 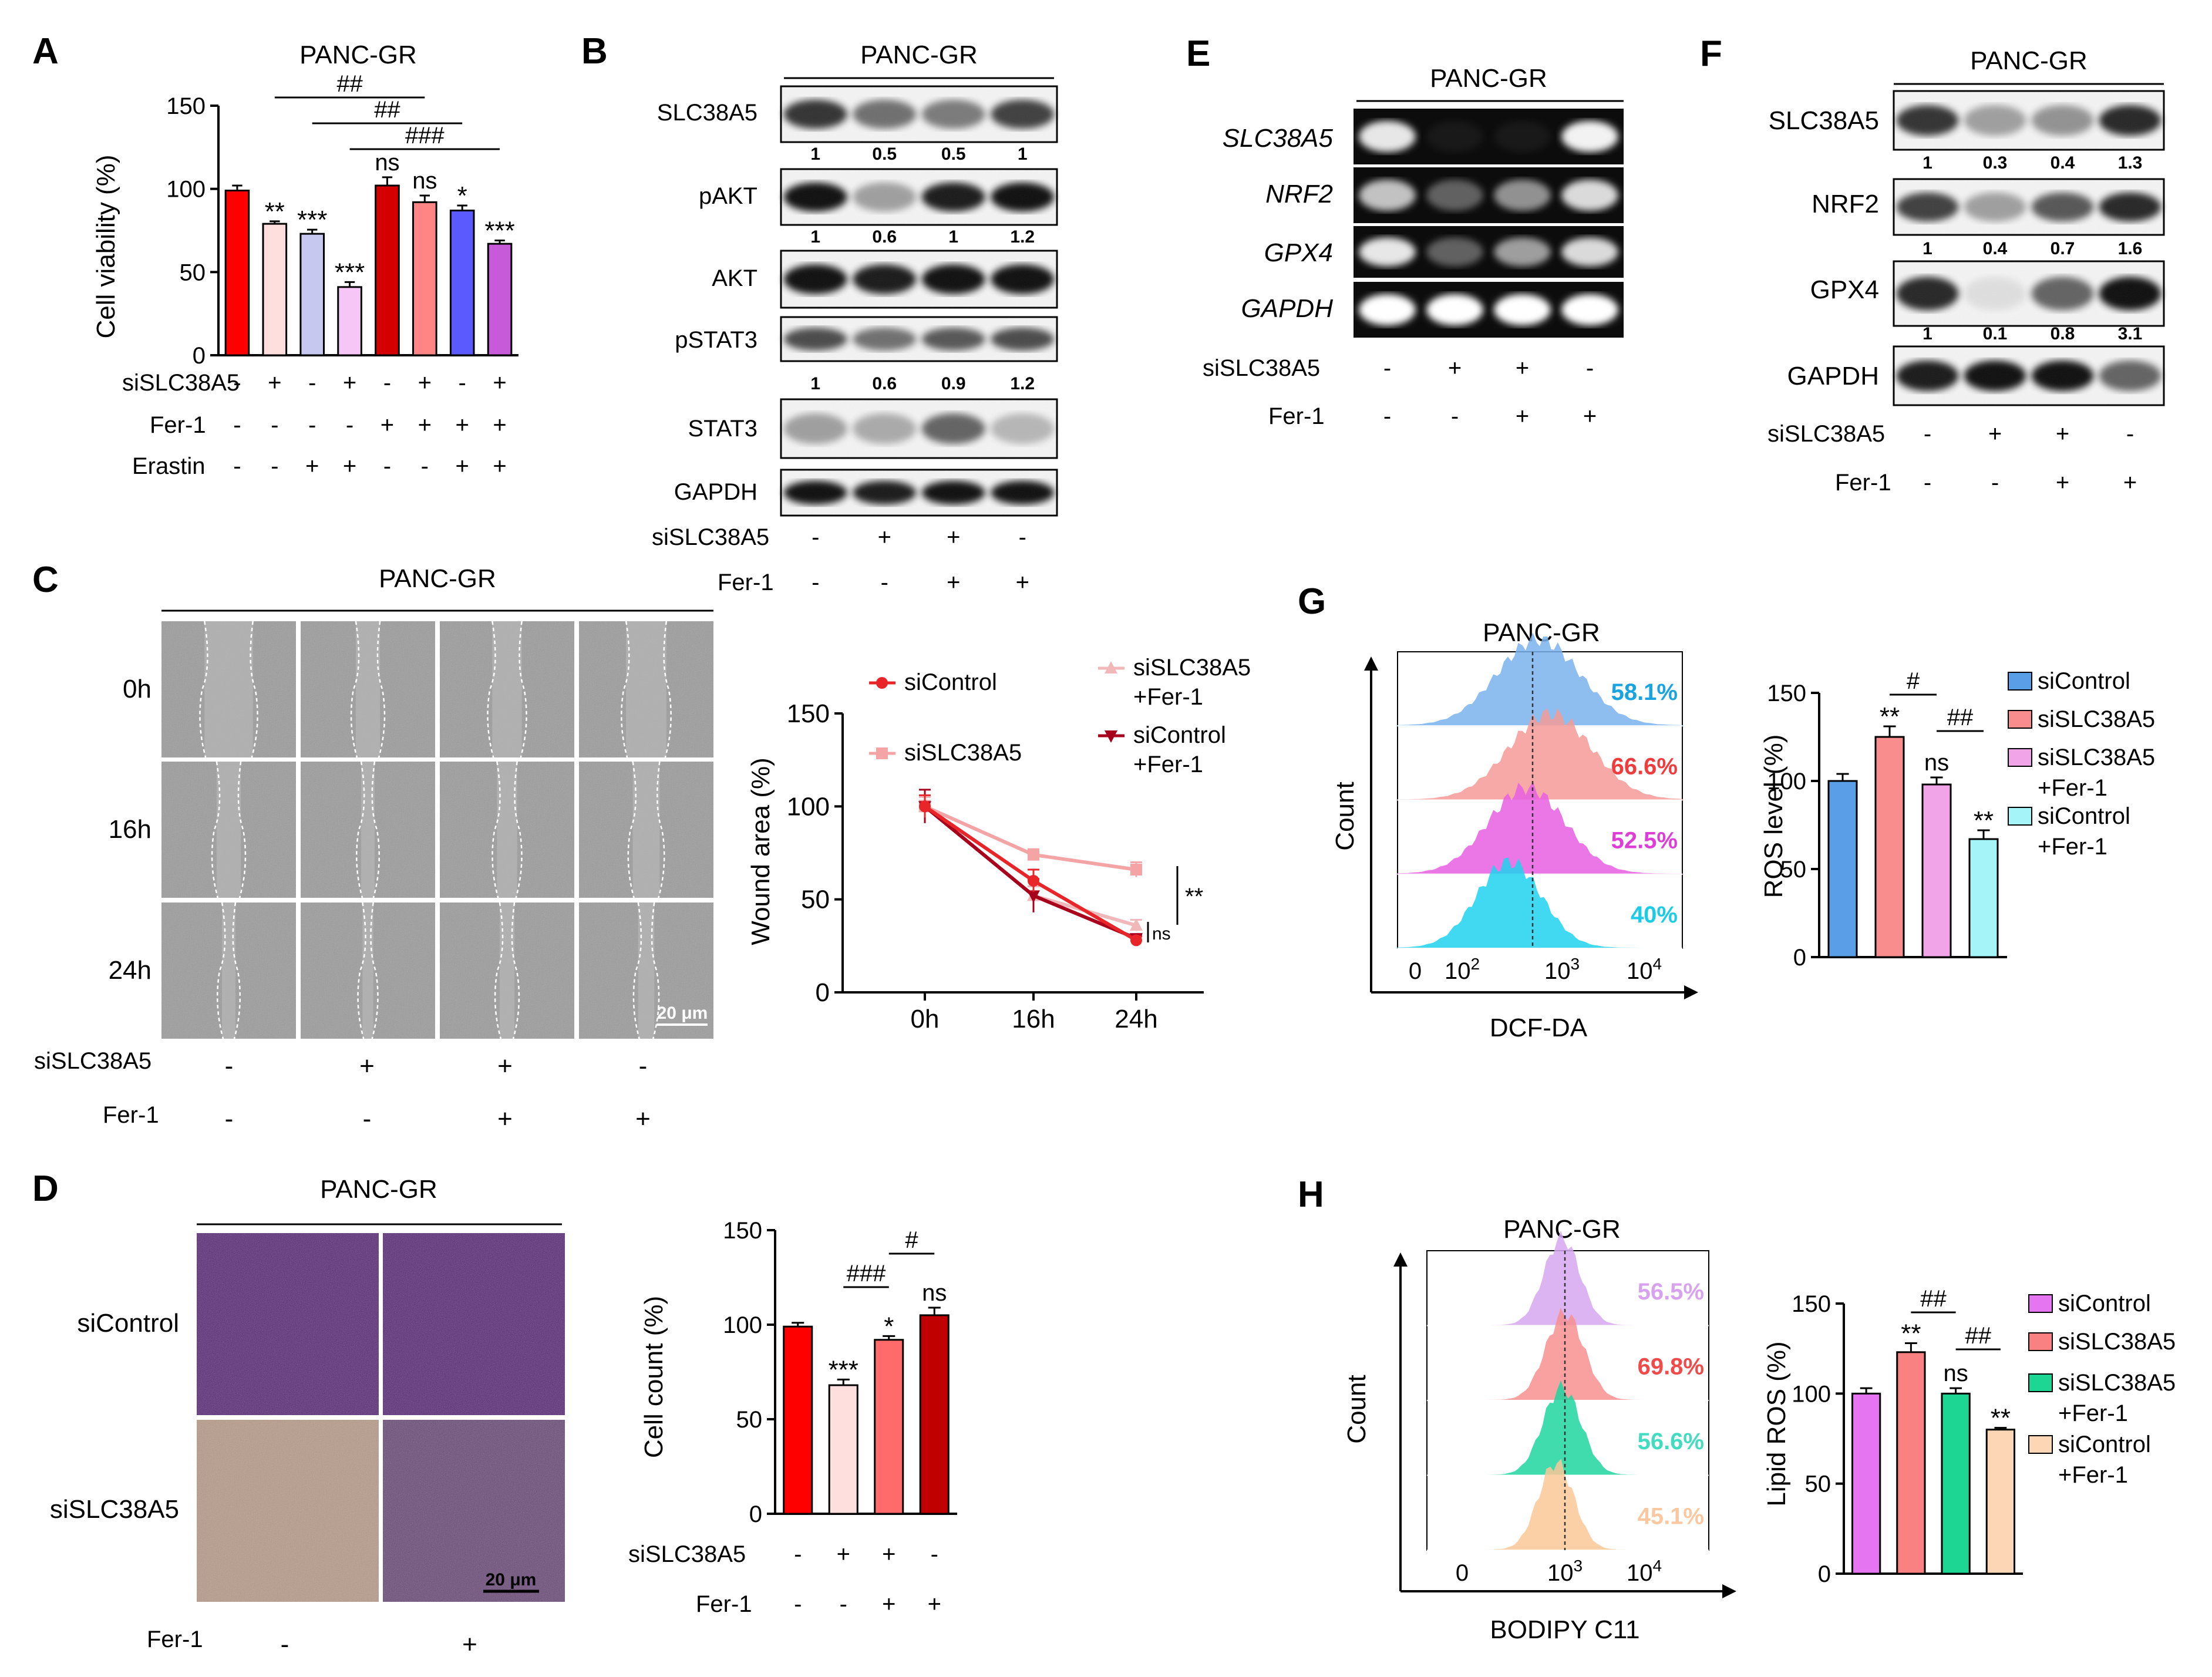 I want to click on panel-c-si-sign-1: -, so click(x=230, y=1066).